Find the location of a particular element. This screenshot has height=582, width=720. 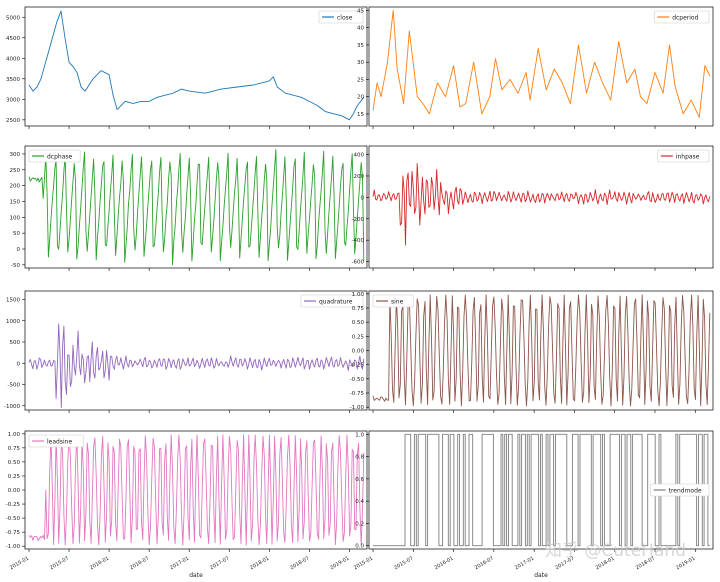

plot-frame-inhpase is located at coordinates (541, 207).